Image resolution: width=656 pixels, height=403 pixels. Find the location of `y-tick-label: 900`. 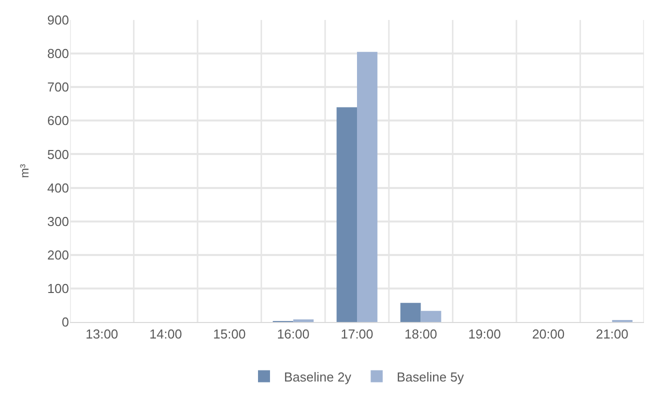

y-tick-label: 900 is located at coordinates (58, 20).